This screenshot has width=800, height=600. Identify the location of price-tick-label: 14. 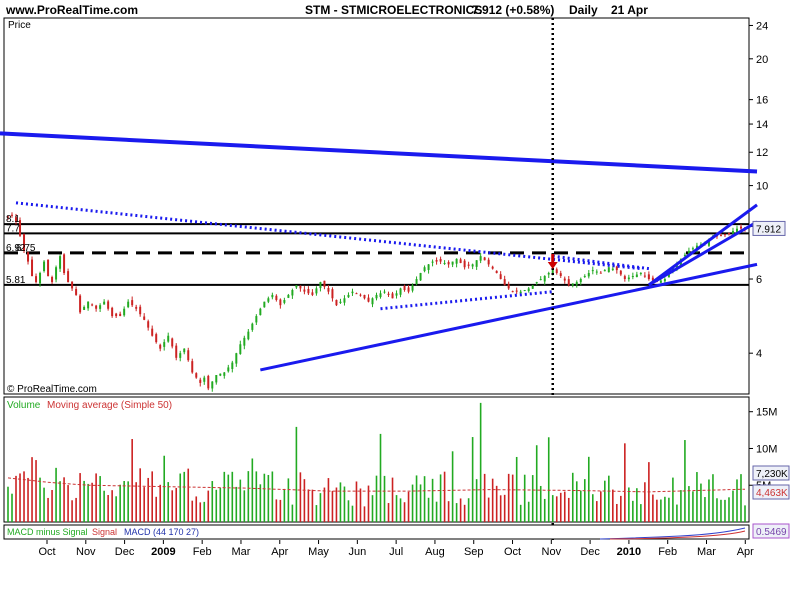
(762, 125).